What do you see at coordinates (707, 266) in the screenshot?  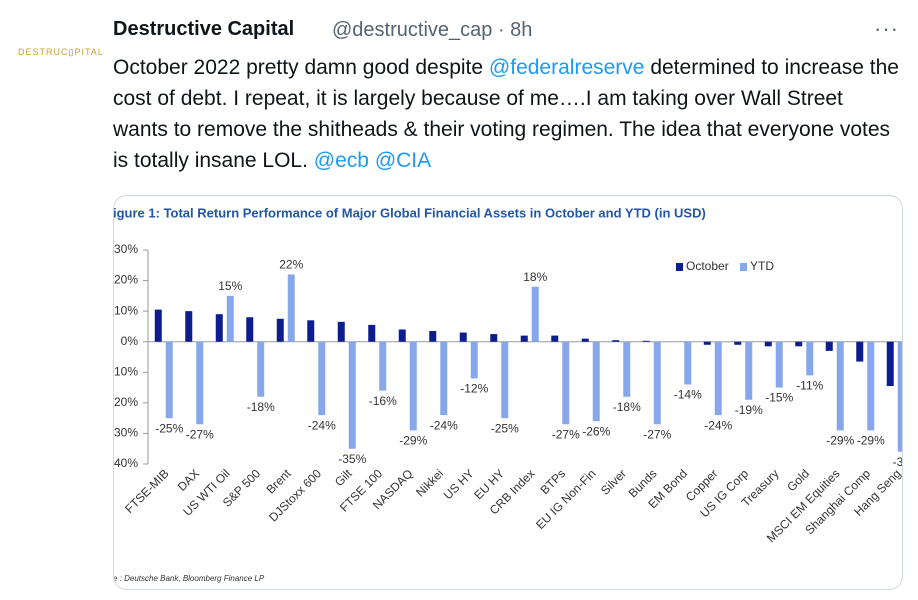 I see `legend-label: October` at bounding box center [707, 266].